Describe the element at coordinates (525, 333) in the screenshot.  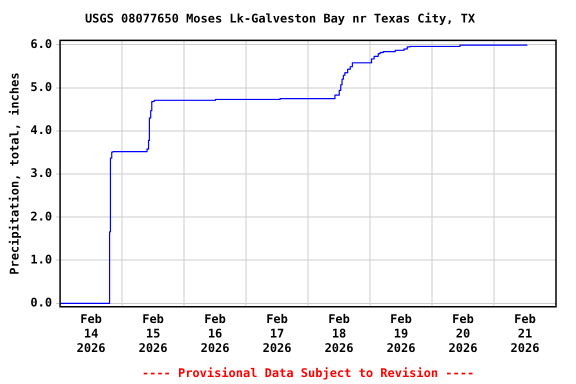
I see `x-tick-label: Feb 21 2026` at that location.